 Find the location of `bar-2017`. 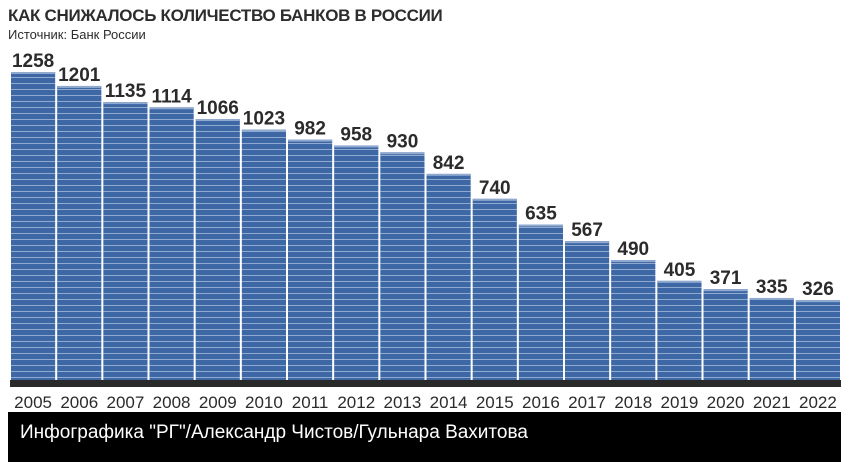

bar-2017 is located at coordinates (587, 310).